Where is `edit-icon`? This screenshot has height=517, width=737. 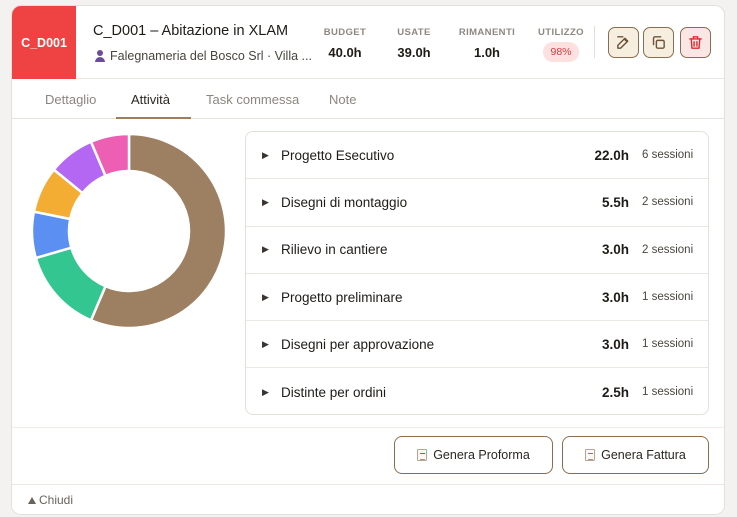 edit-icon is located at coordinates (623, 42).